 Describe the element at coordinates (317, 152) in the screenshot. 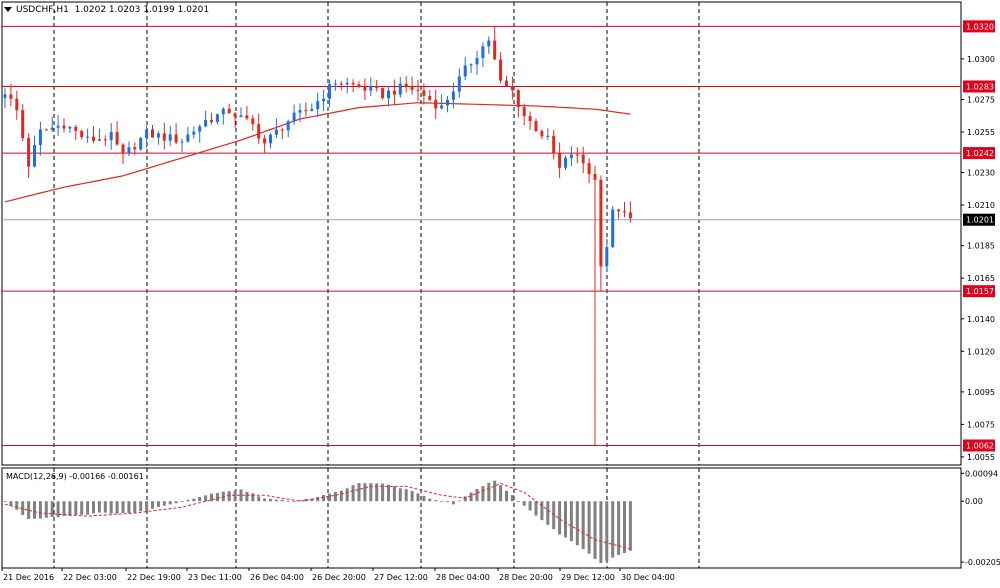

I see `moving-average-line` at that location.